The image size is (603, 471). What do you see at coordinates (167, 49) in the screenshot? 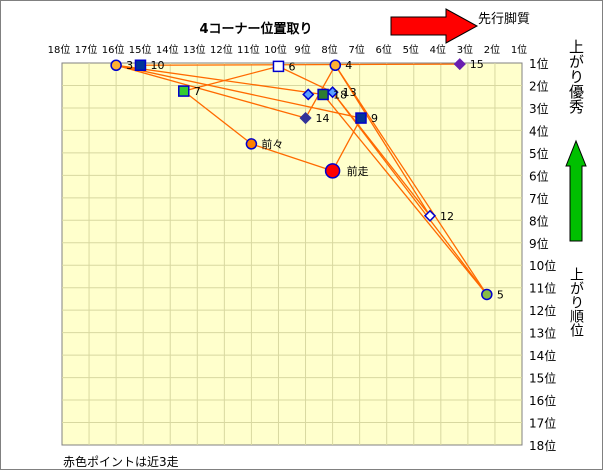
I see `x-tick-label: 14位` at bounding box center [167, 49].